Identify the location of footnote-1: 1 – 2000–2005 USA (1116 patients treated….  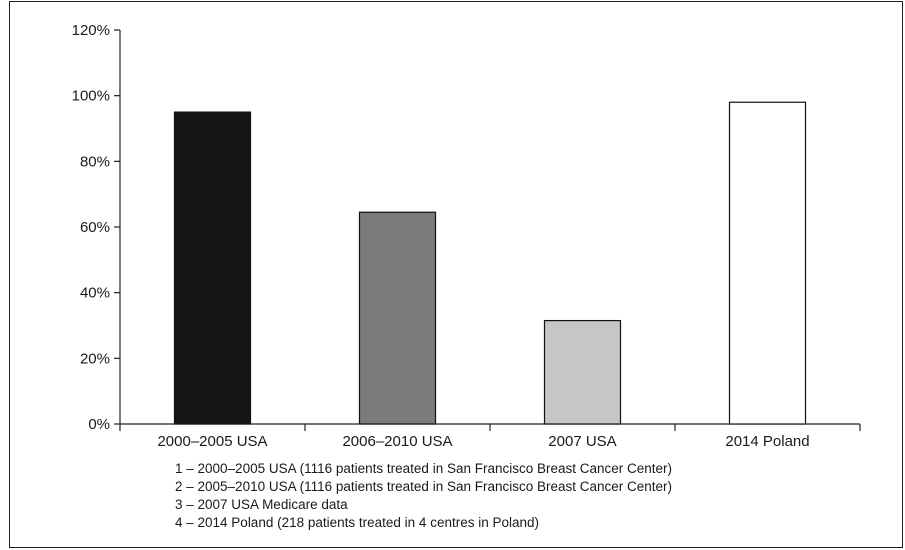
(424, 468).